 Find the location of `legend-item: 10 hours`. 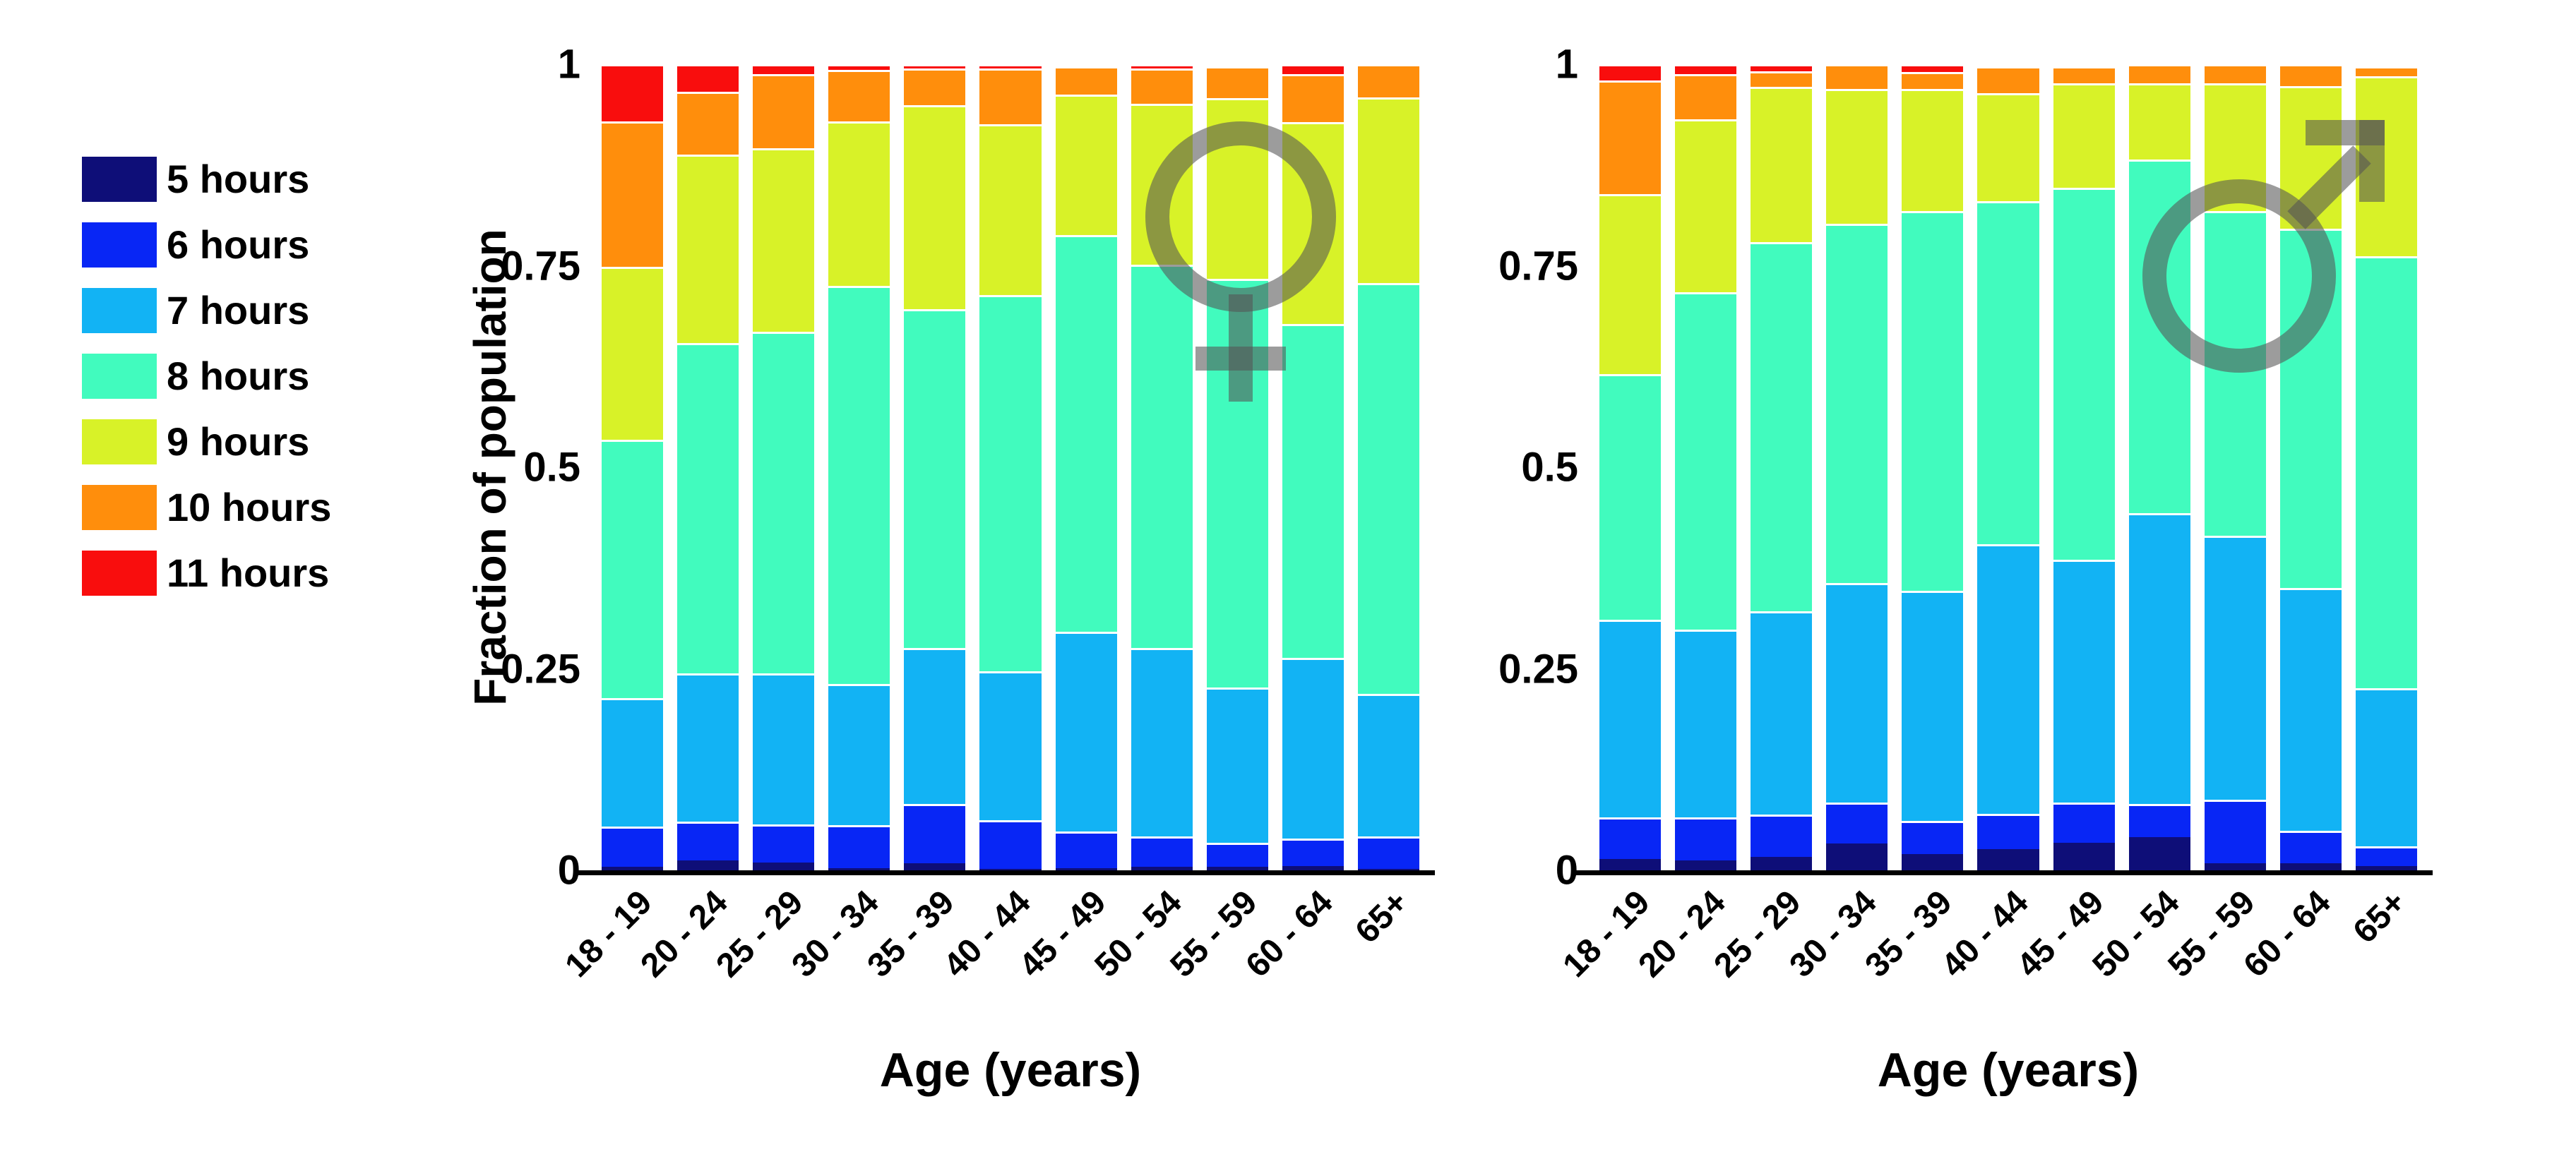

legend-item: 10 hours is located at coordinates (206, 507).